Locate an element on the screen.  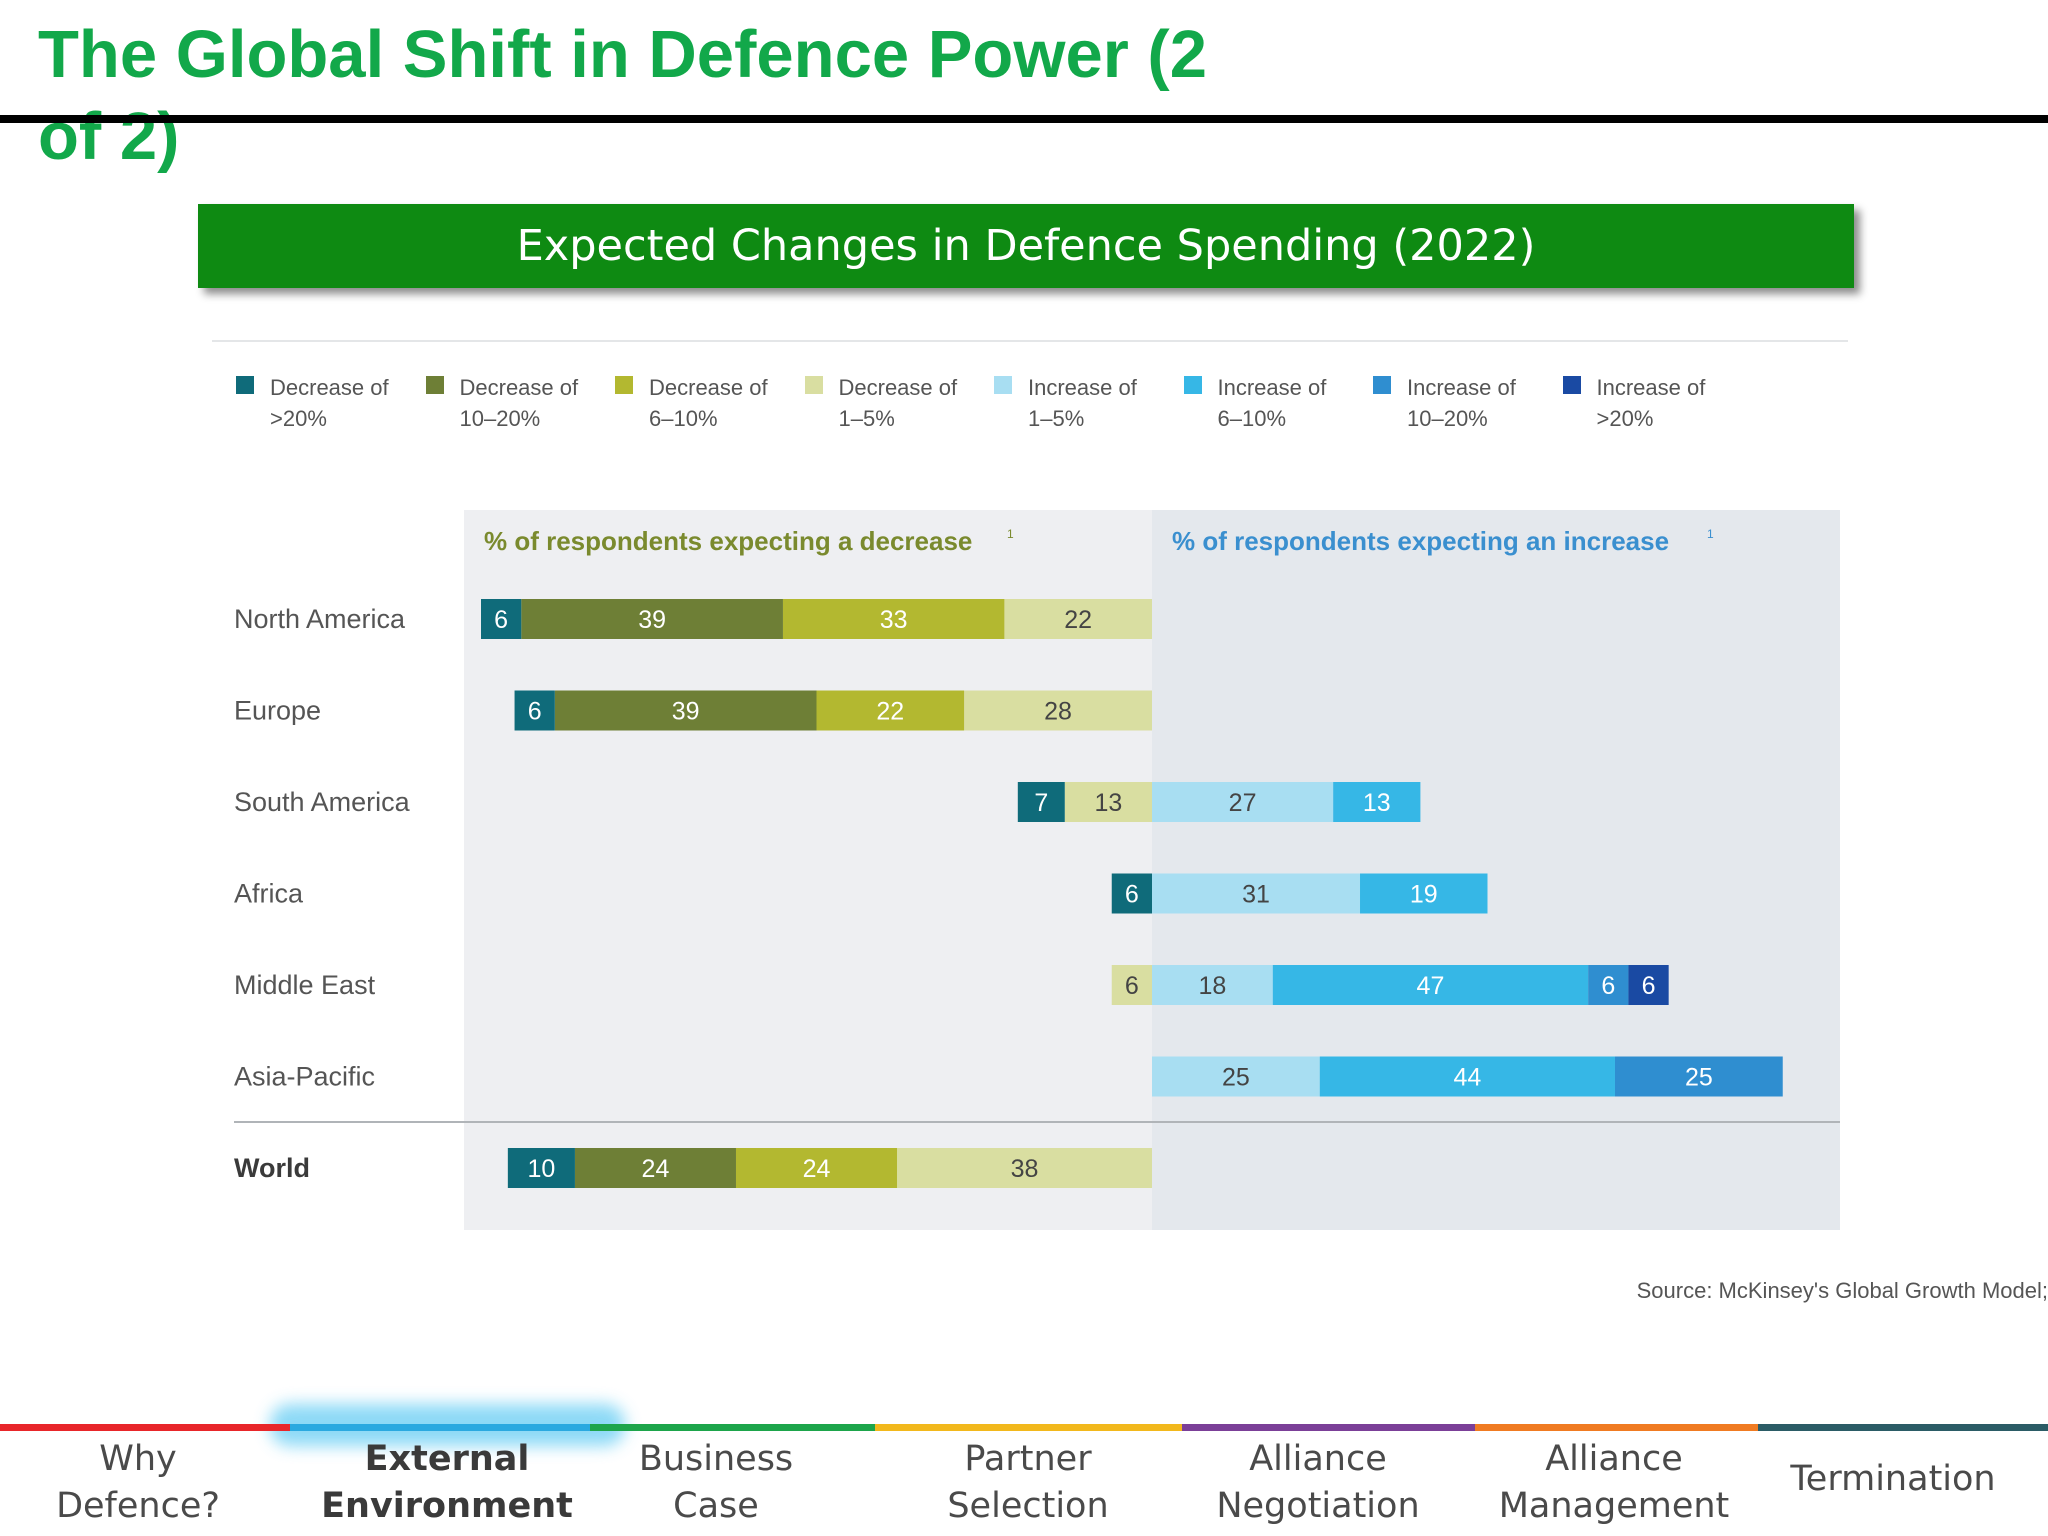
decrease-panel-label: % of respondents expecting a decrease is located at coordinates (728, 541).